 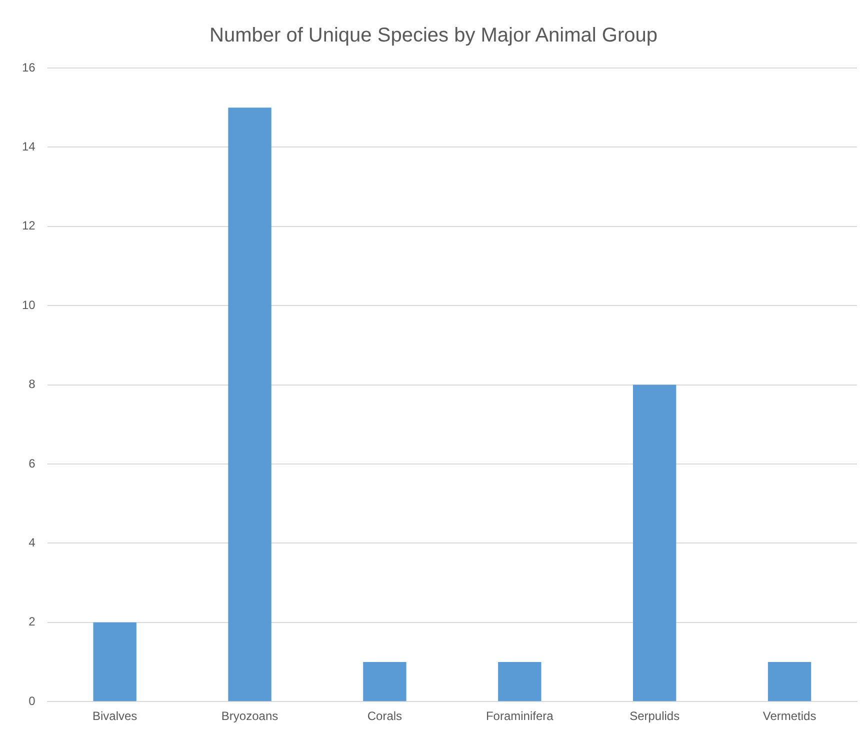 I want to click on x-tick-label: Corals, so click(x=384, y=716).